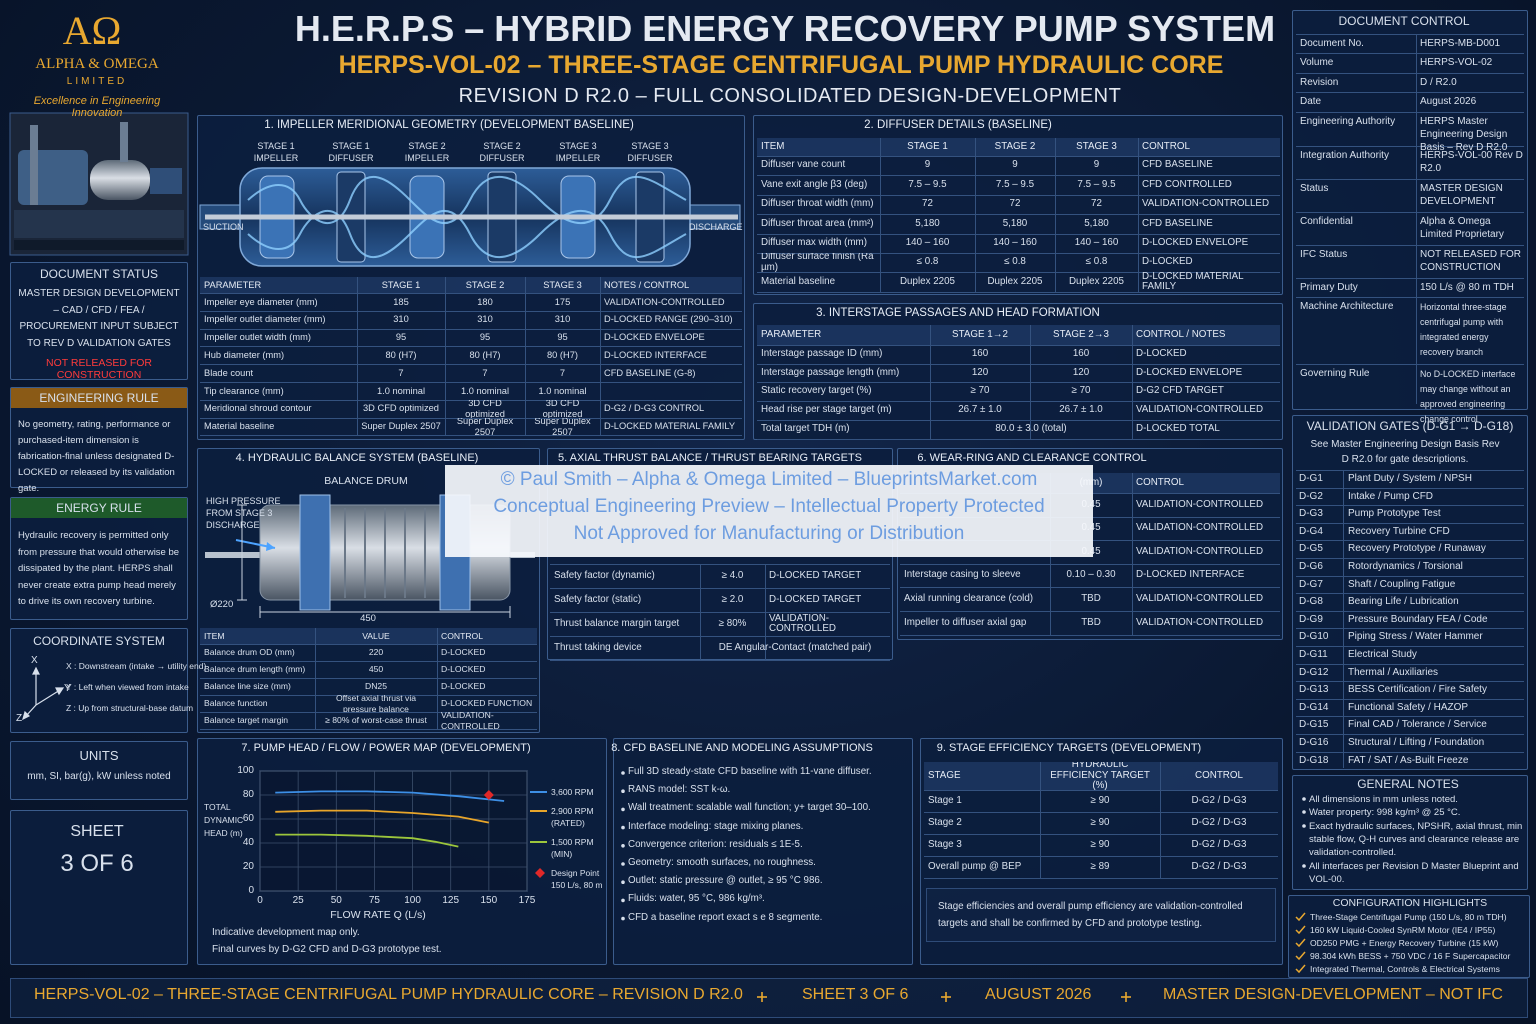  Describe the element at coordinates (1417, 549) in the screenshot. I see `gate-name: Recovery Prototype / Runaway` at that location.